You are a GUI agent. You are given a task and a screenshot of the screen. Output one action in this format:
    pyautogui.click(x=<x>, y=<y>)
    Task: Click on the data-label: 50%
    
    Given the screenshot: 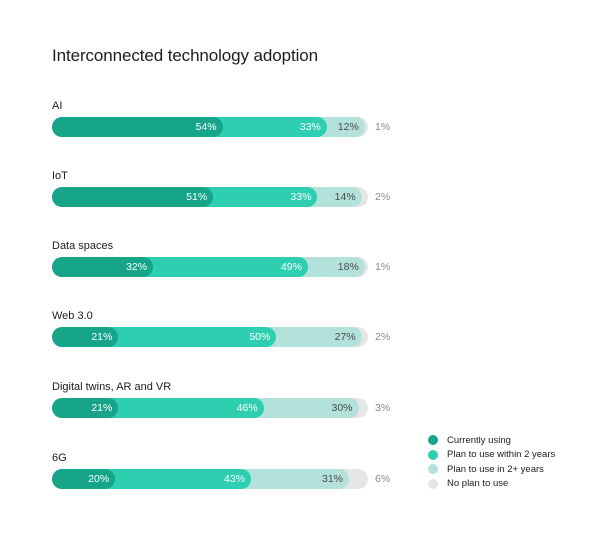 What is the action you would take?
    pyautogui.click(x=260, y=337)
    